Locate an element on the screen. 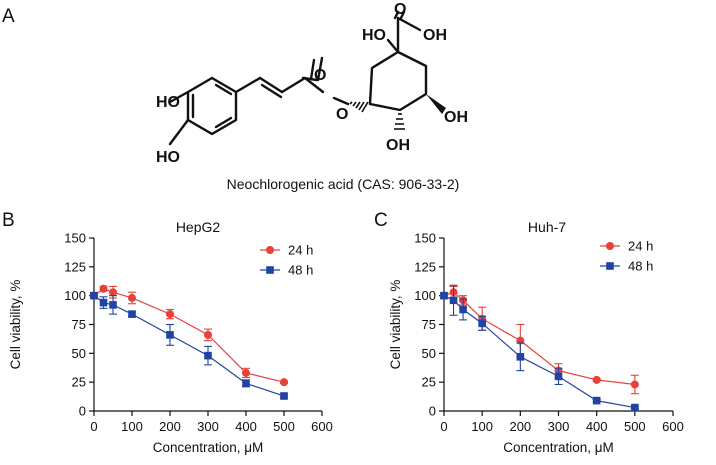  alkene-bond is located at coordinates (271, 85).